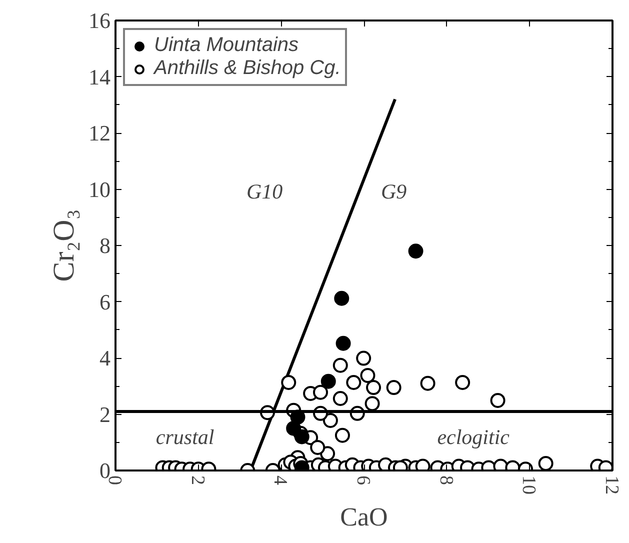 Image resolution: width=629 pixels, height=543 pixels. I want to click on x-tick-label: 10, so click(529, 485).